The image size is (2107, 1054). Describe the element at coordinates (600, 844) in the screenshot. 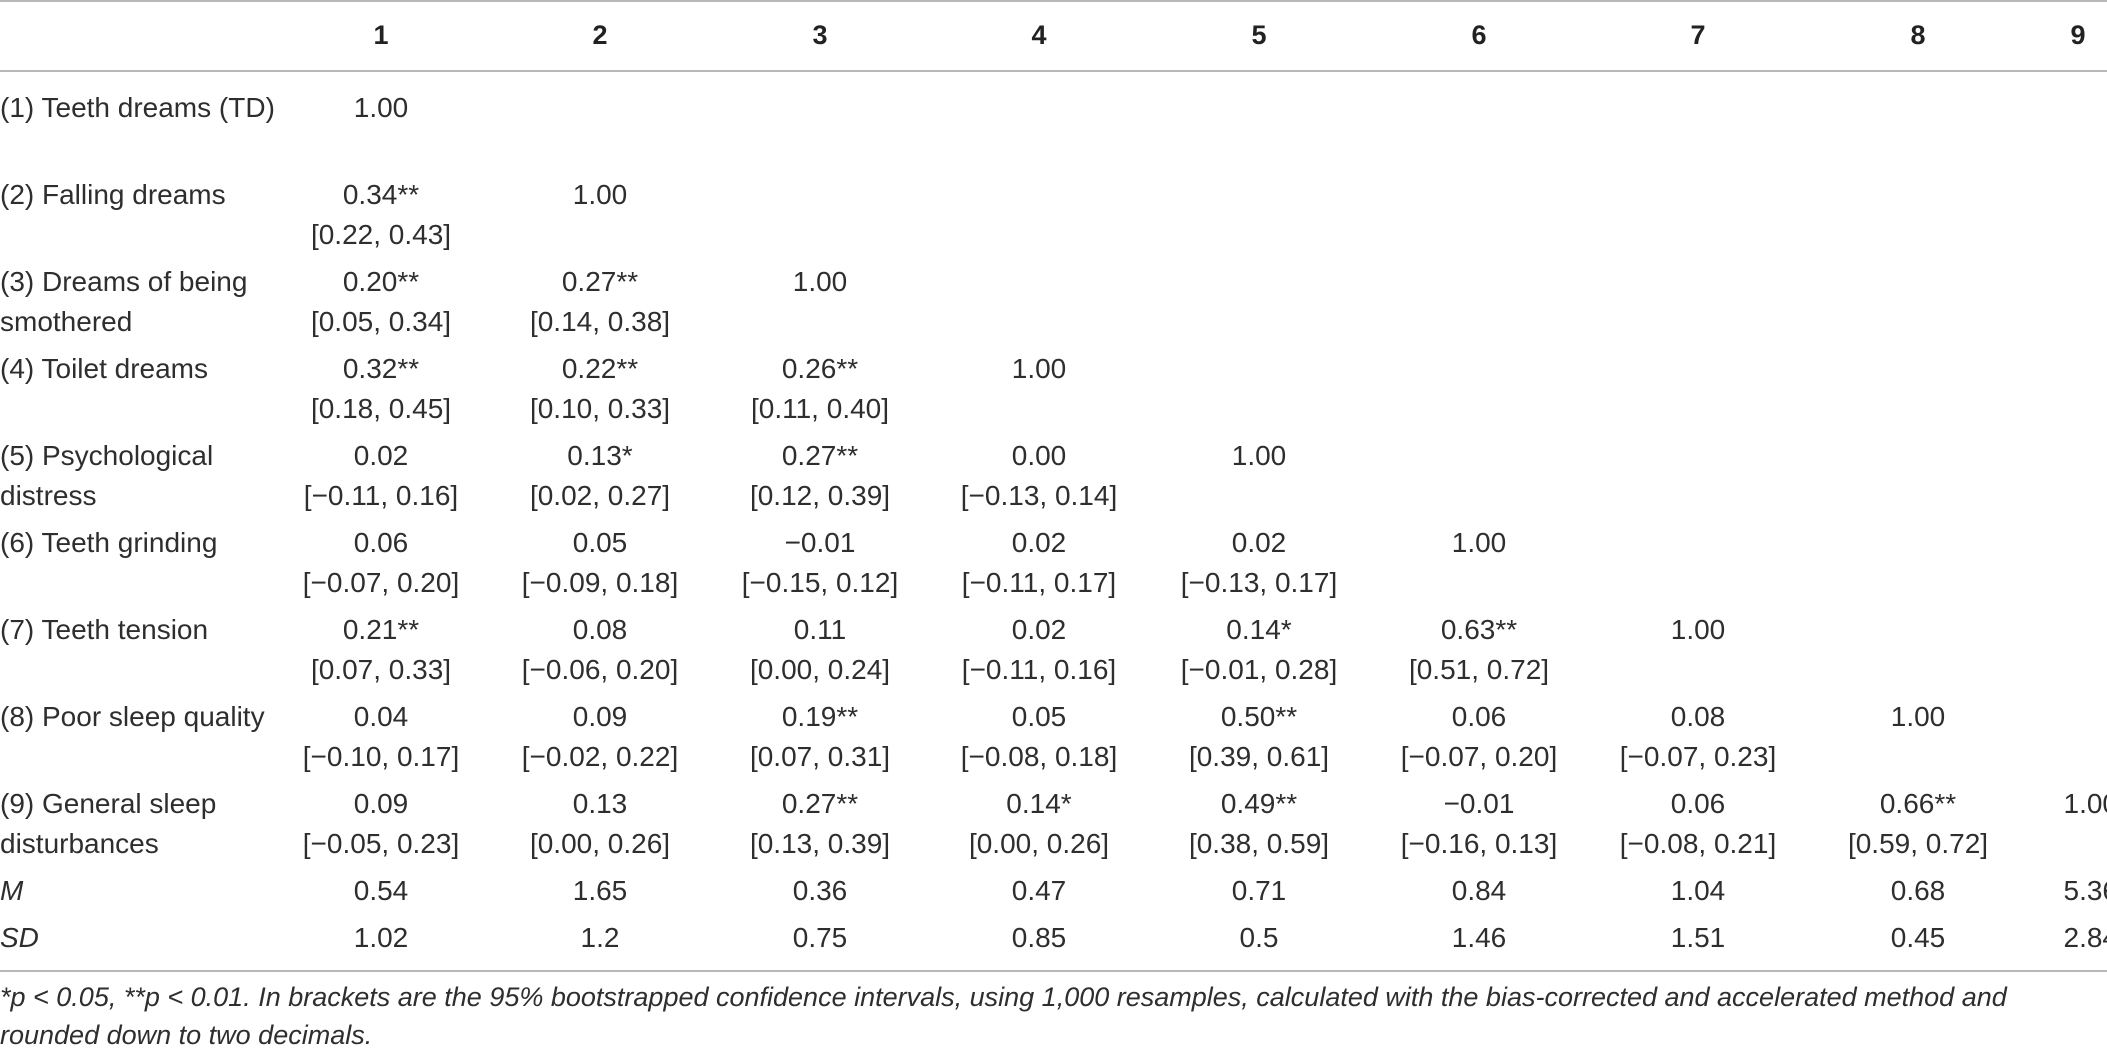

I see `confidence-interval: [0.00, 0.26]` at that location.